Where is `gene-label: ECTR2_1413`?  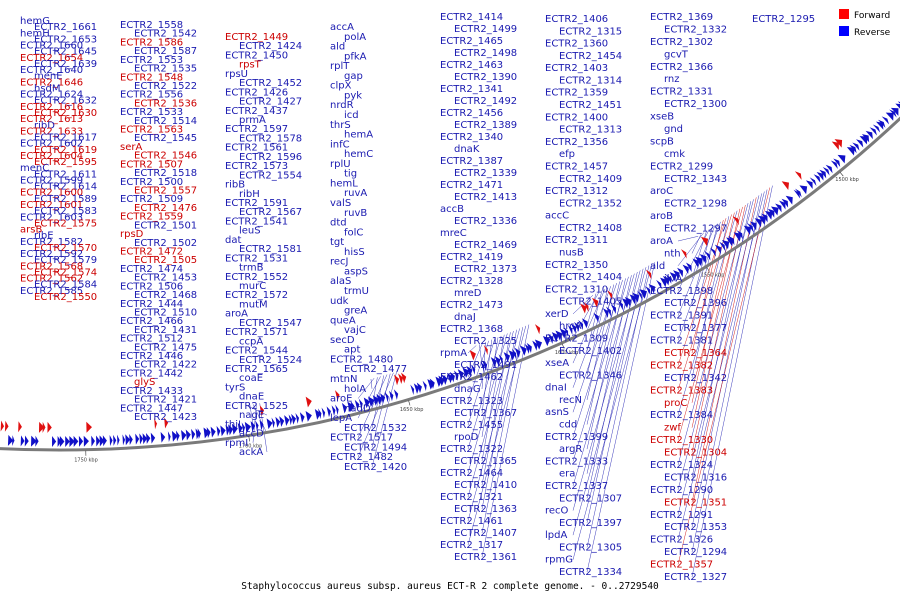
gene-label: ECTR2_1413 is located at coordinates (485, 197).